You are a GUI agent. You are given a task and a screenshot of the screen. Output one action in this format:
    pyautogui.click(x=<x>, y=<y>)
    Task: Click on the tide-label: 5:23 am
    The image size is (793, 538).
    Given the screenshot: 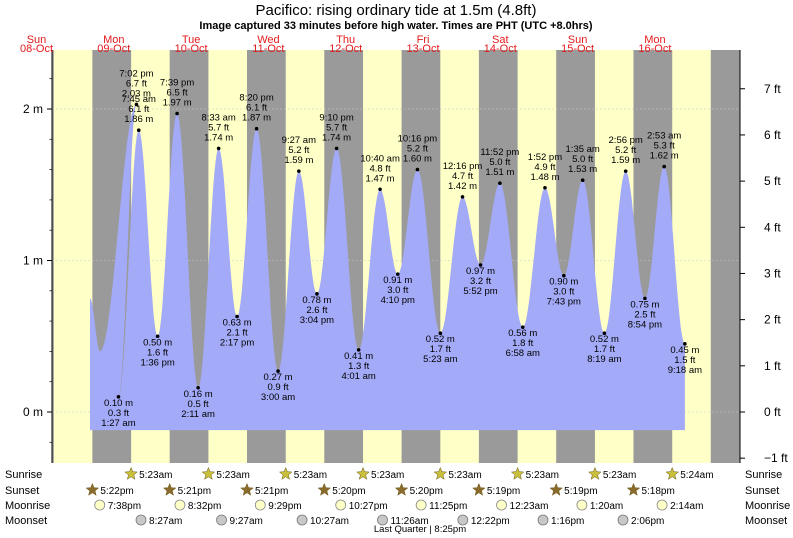 What is the action you would take?
    pyautogui.click(x=440, y=359)
    